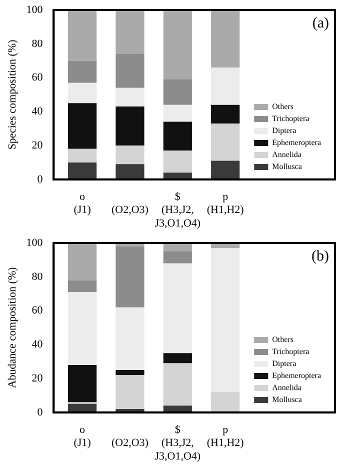 The width and height of the screenshot is (341, 466). I want to click on y-axis-title: Species composition (%), so click(12, 94).